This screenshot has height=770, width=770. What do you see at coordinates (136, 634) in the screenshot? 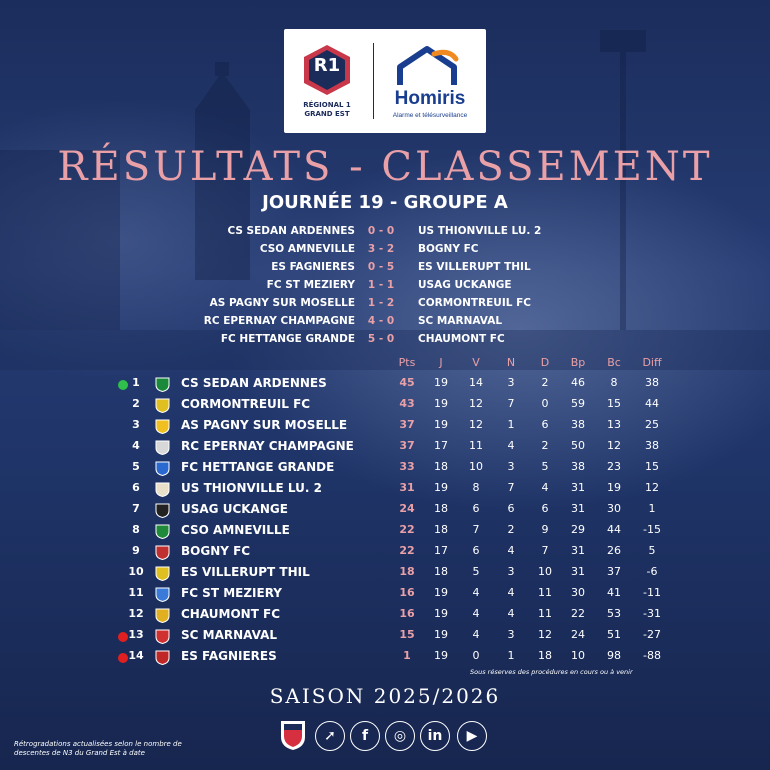
I see `row-position: 13` at bounding box center [136, 634].